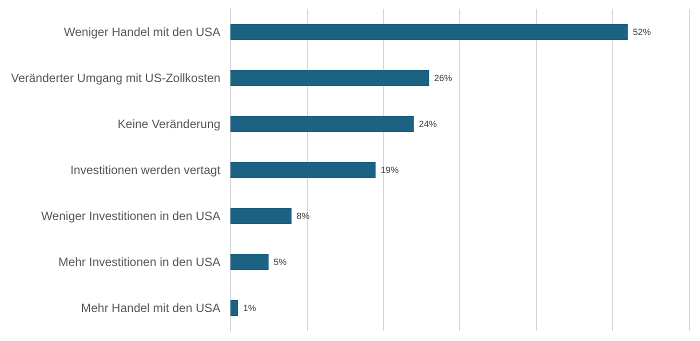  Describe the element at coordinates (303, 216) in the screenshot. I see `data-label: 8%` at that location.